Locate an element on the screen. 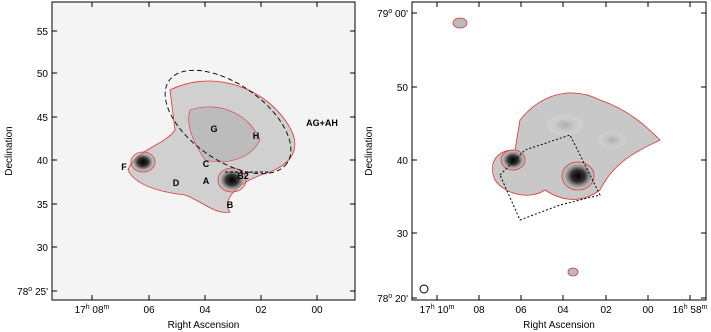  tick-label-part: 55 is located at coordinates (43, 32).